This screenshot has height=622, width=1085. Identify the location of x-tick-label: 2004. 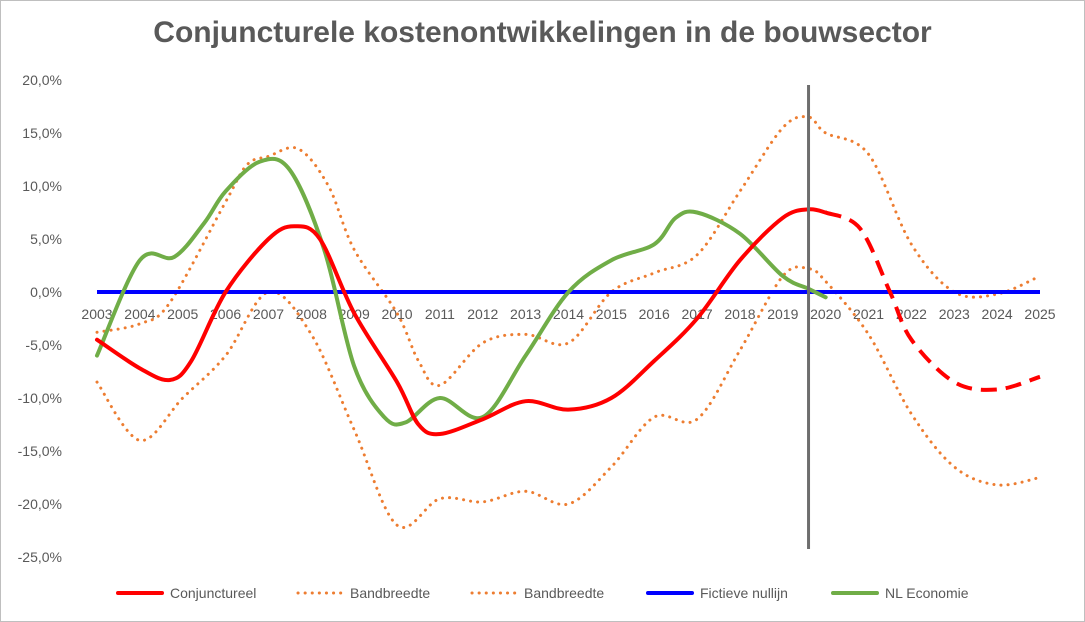
(139, 314).